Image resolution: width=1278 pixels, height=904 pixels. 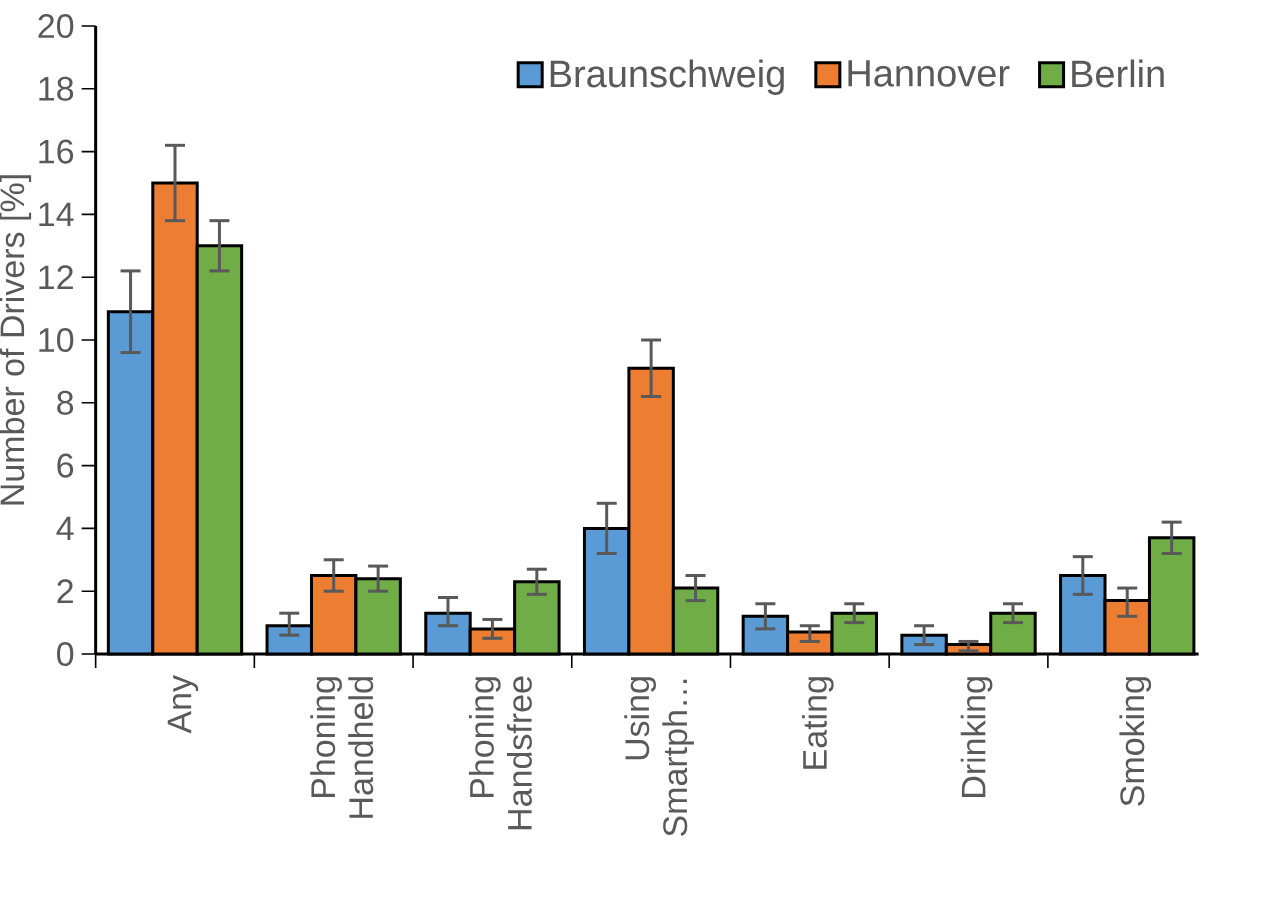 I want to click on x-tick-label: Drinking, so click(x=976, y=737).